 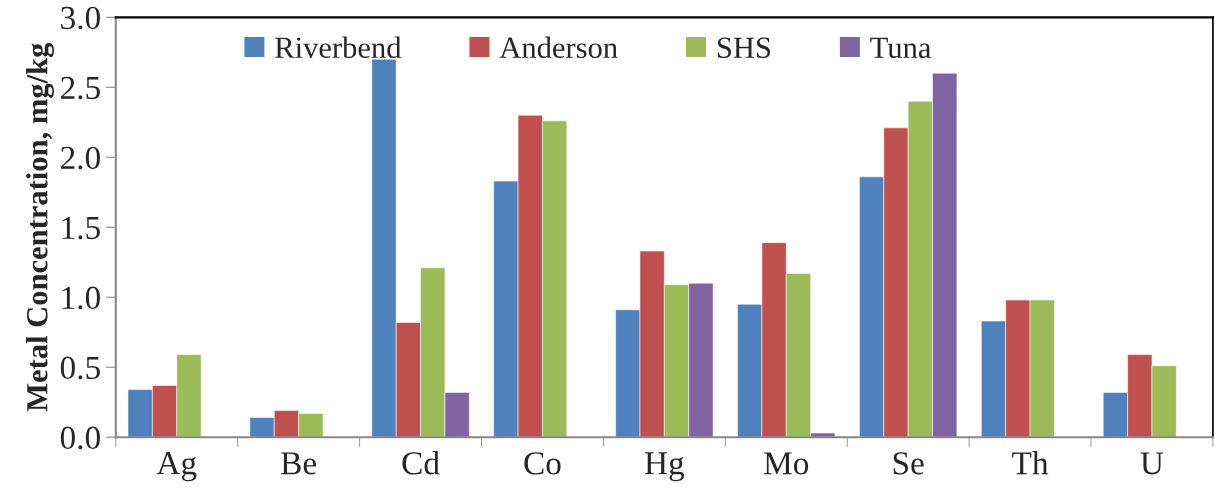 I want to click on legend-label: SHS, so click(x=744, y=48).